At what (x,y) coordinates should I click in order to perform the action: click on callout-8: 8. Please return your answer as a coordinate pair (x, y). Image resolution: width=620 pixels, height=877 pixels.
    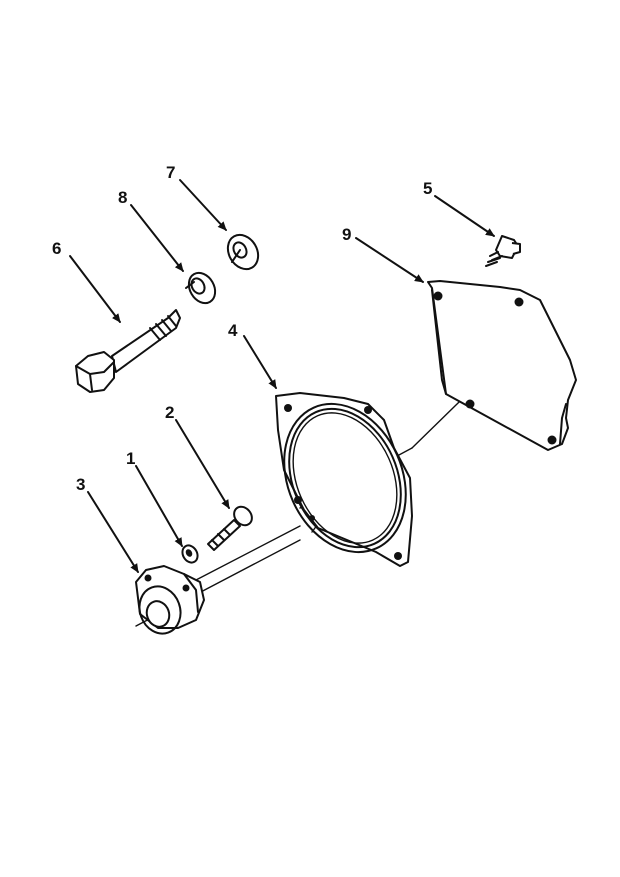
    Looking at the image, I should click on (122, 197).